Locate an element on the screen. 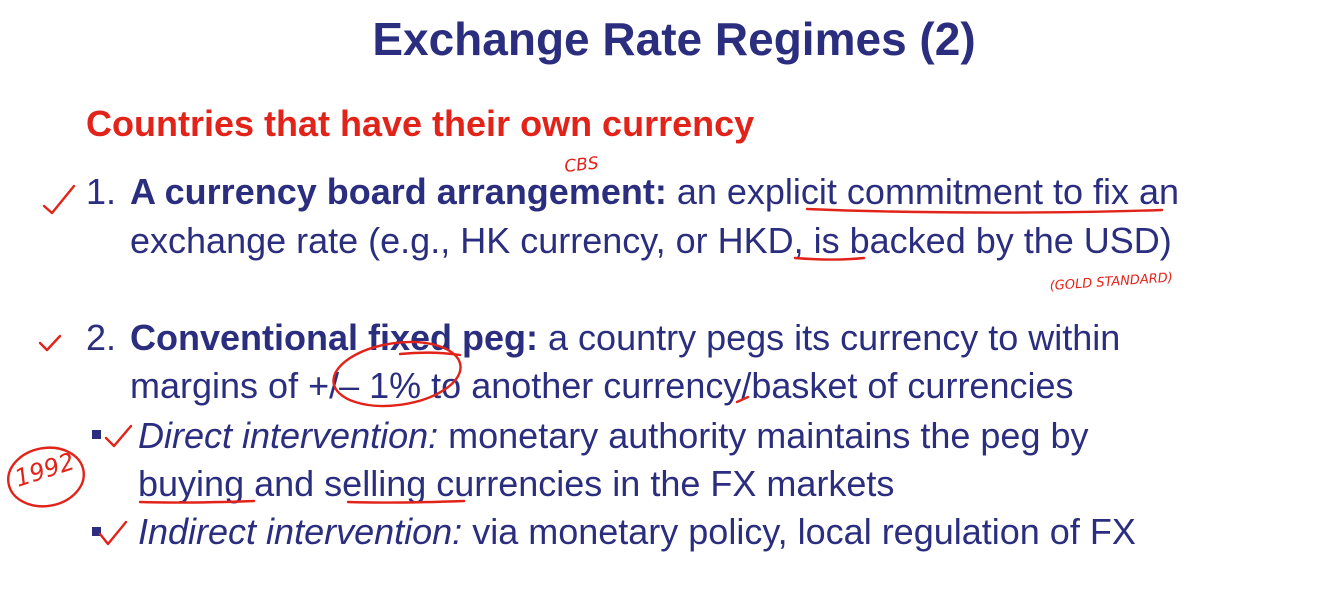  sub-1-text: monetary authority maintains the peg by is located at coordinates (763, 435).